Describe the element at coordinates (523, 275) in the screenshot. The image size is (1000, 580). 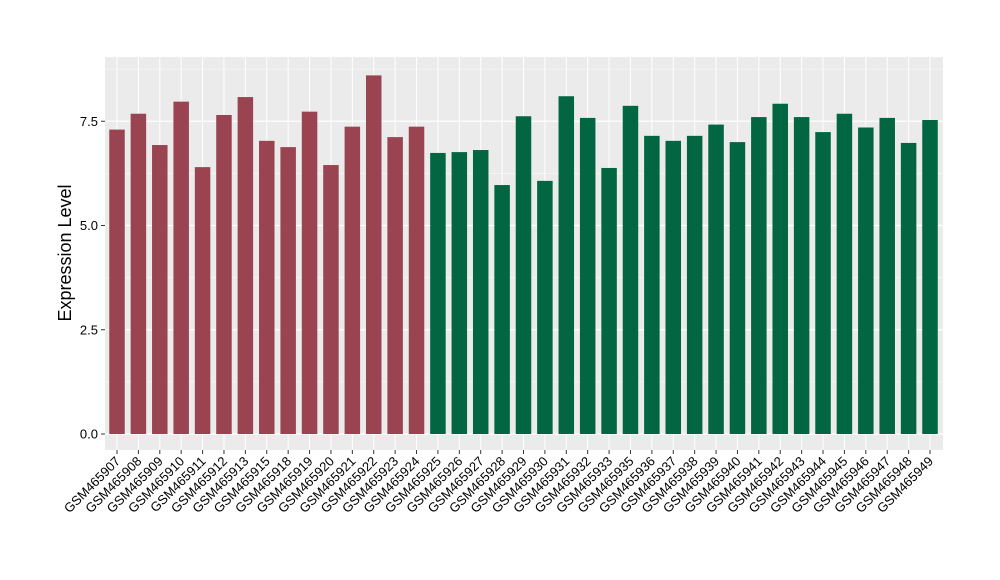
I see `bar-GSM465929` at that location.